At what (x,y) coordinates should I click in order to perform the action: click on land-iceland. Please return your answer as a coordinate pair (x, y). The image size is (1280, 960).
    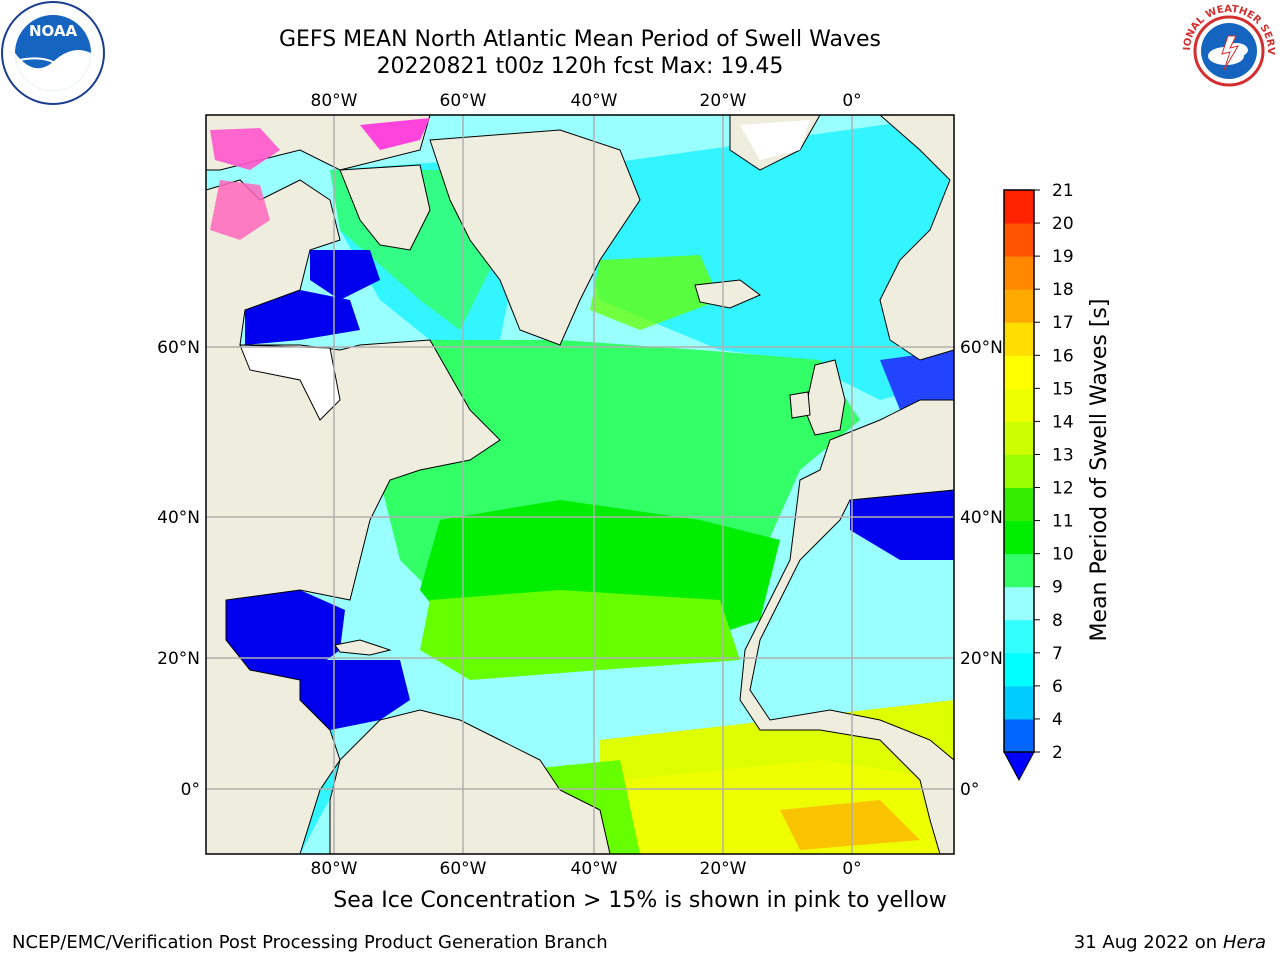
    Looking at the image, I should click on (727, 294).